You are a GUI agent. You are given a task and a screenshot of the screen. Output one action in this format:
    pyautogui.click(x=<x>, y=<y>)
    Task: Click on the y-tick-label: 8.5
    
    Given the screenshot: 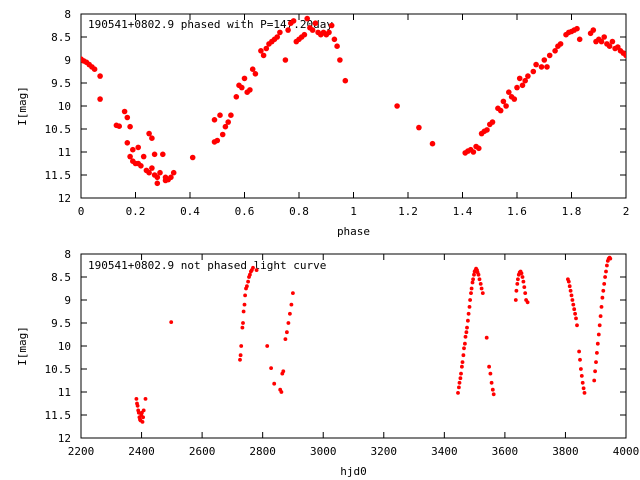 What is the action you would take?
    pyautogui.click(x=61, y=277)
    